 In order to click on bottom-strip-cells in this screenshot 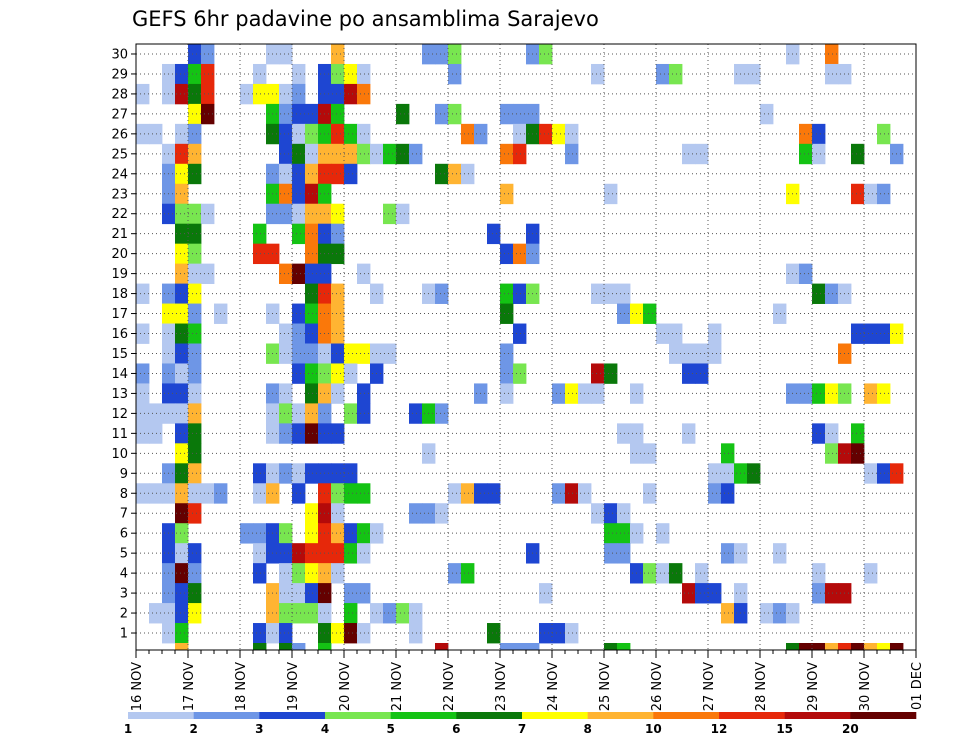, I will do `click(539, 646)`.